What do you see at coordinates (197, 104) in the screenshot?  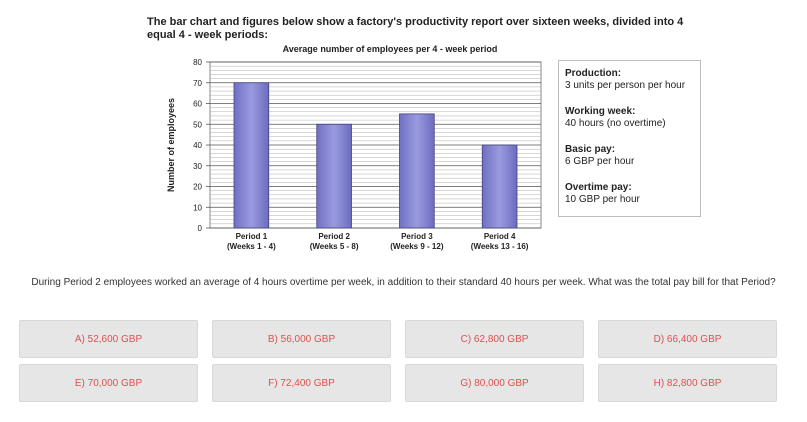 I see `y-tick-label: 60` at bounding box center [197, 104].